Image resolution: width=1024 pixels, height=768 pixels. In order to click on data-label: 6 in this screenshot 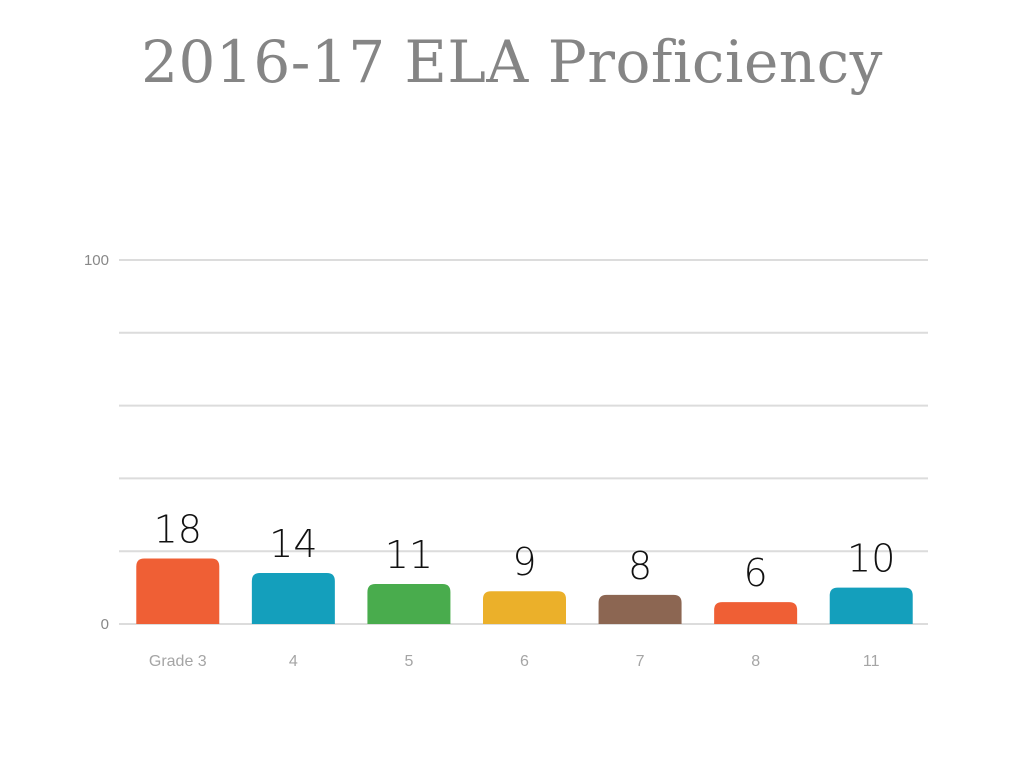, I will do `click(756, 573)`.